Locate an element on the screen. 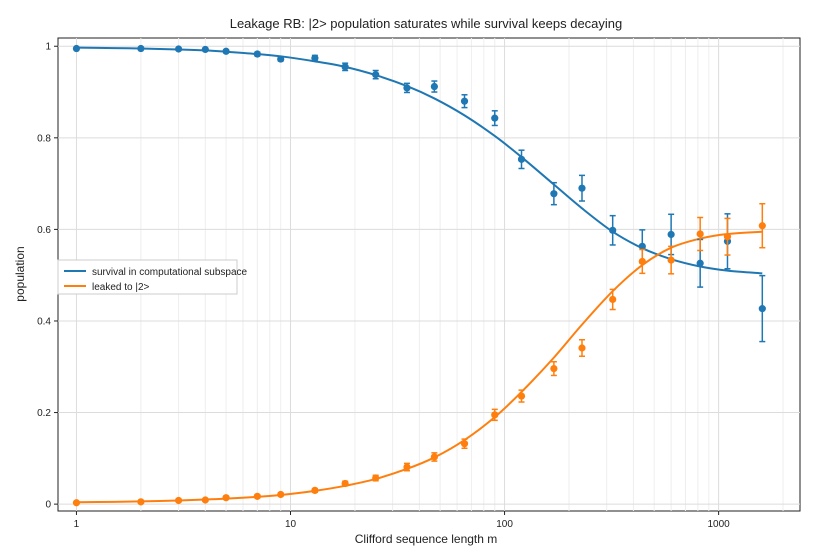 This screenshot has width=820, height=560. x-tick-label: 100 is located at coordinates (504, 524).